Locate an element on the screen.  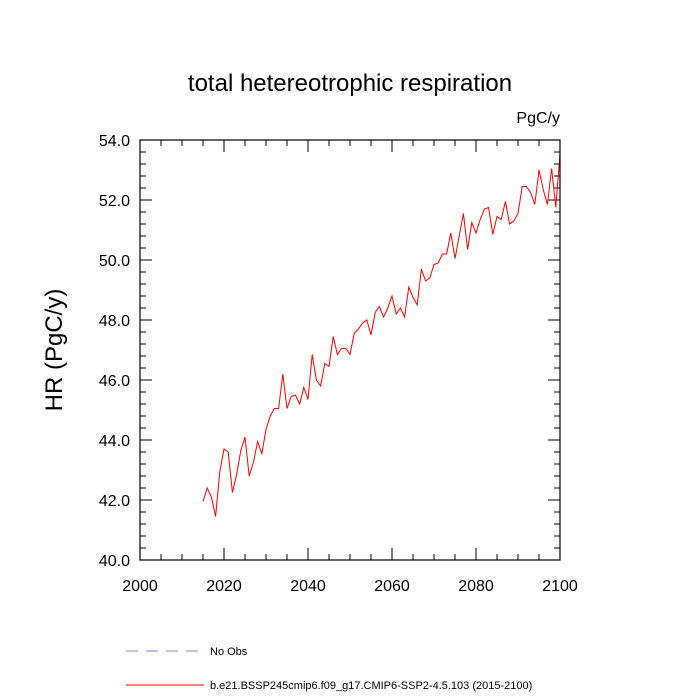
y-tick-label: 46.0 is located at coordinates (114, 381).